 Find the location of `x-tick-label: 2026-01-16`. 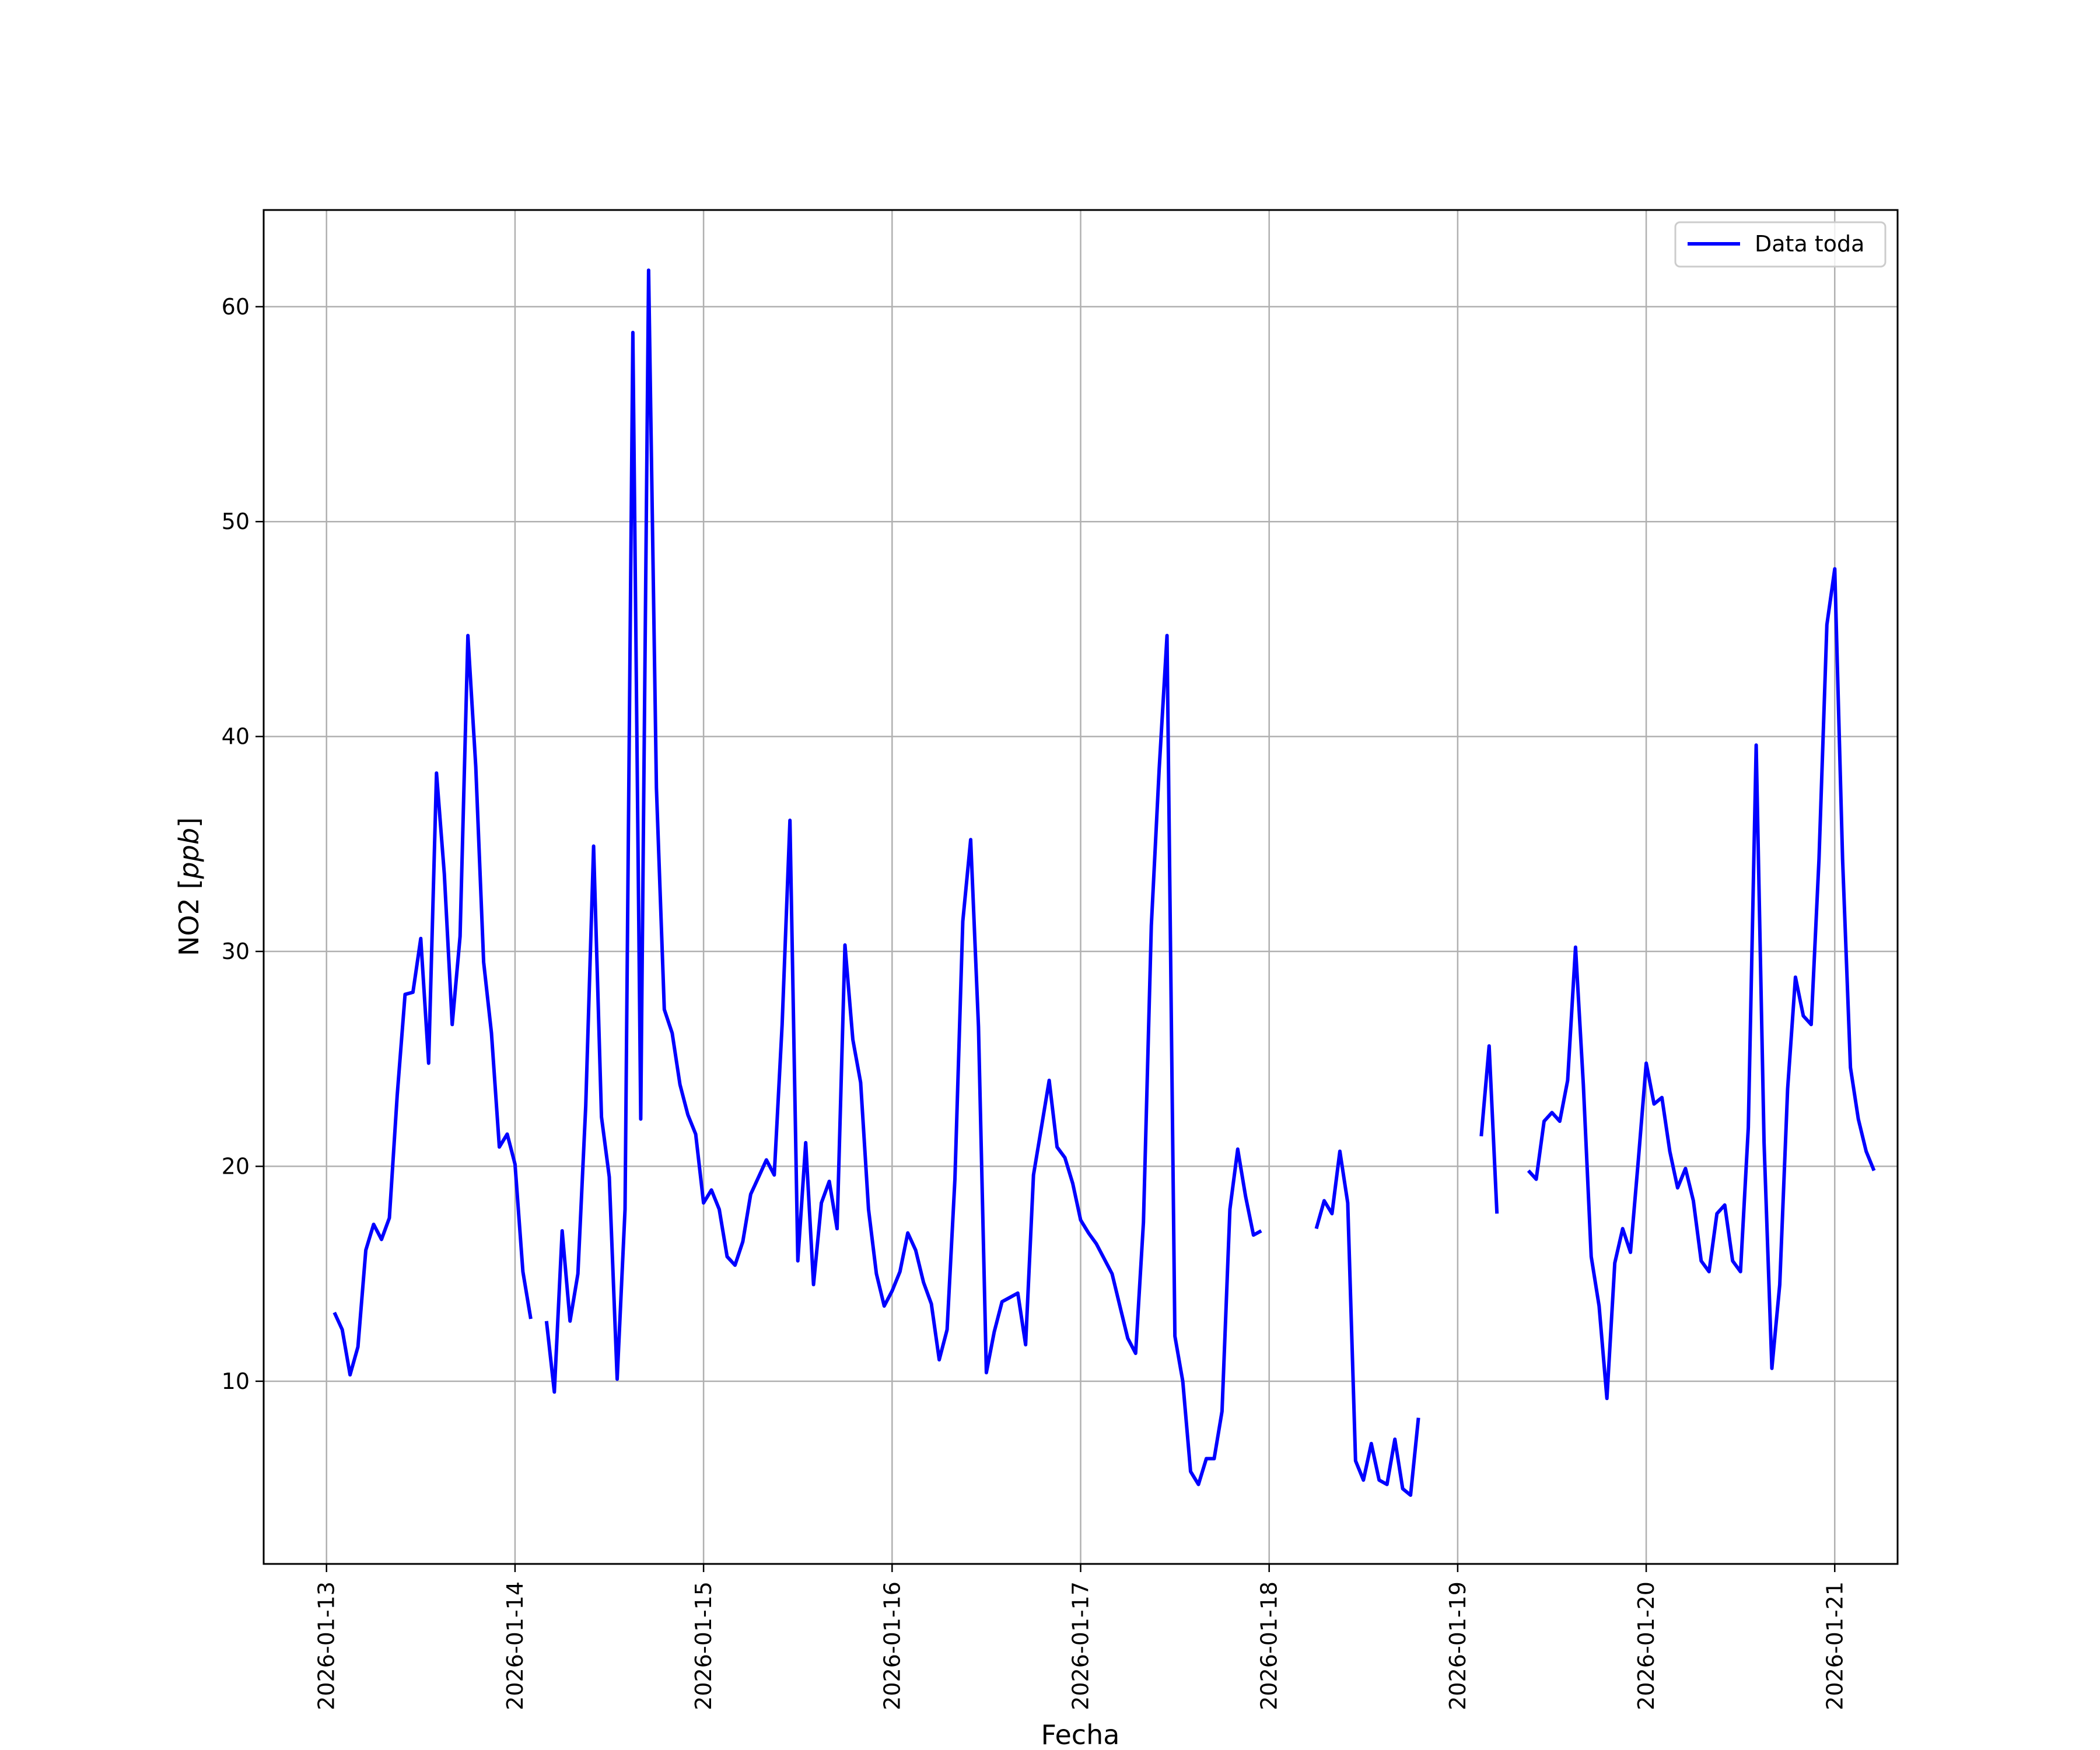

x-tick-label: 2026-01-16 is located at coordinates (892, 1645).